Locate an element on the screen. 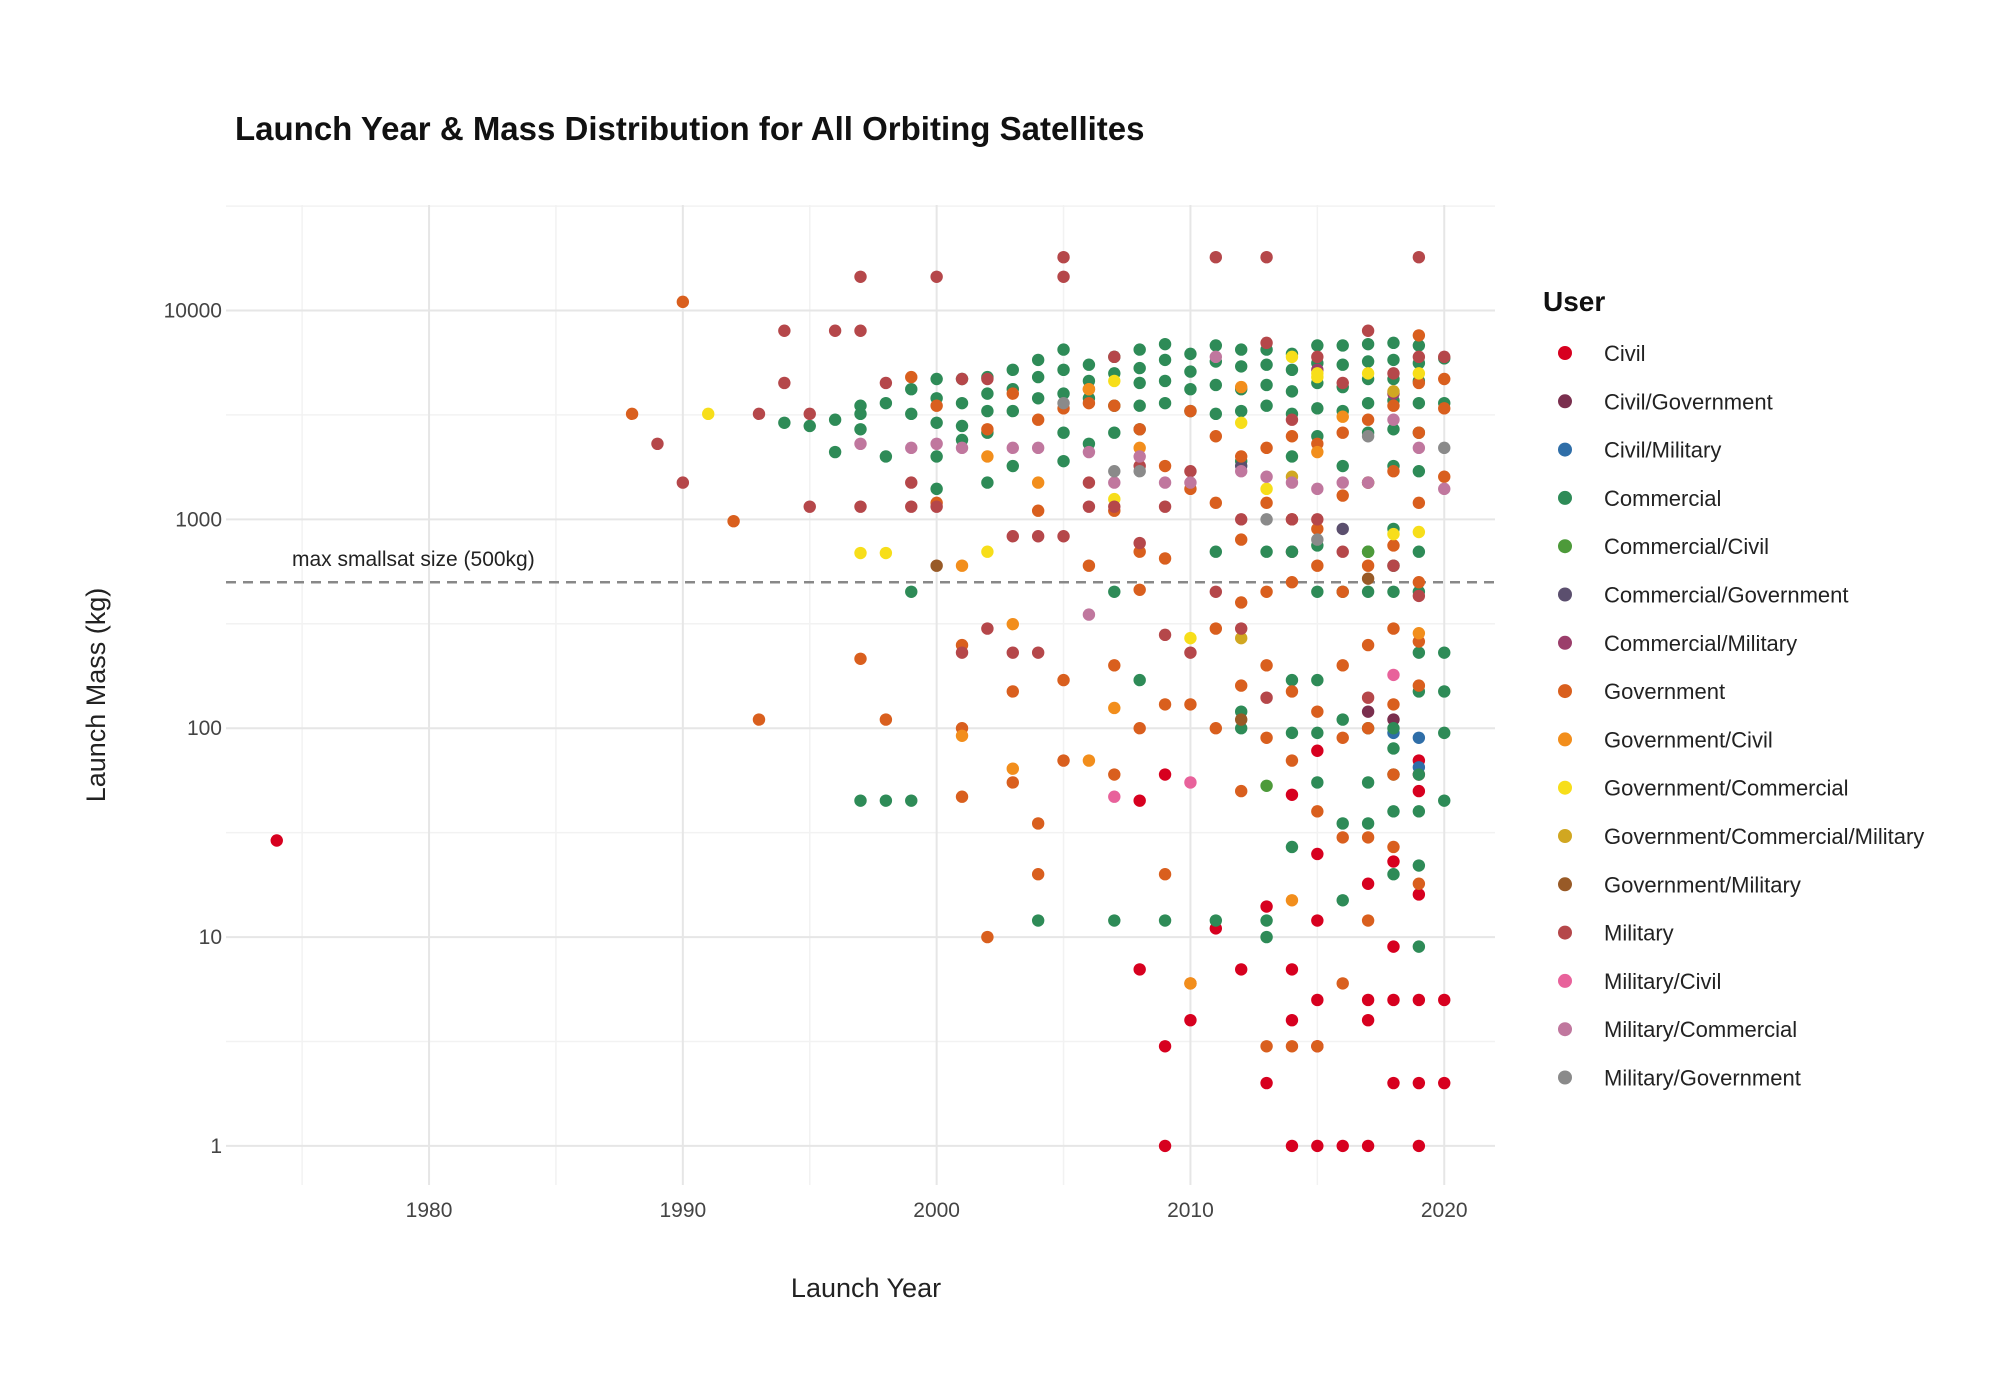  series-military-civil is located at coordinates (1254, 735).